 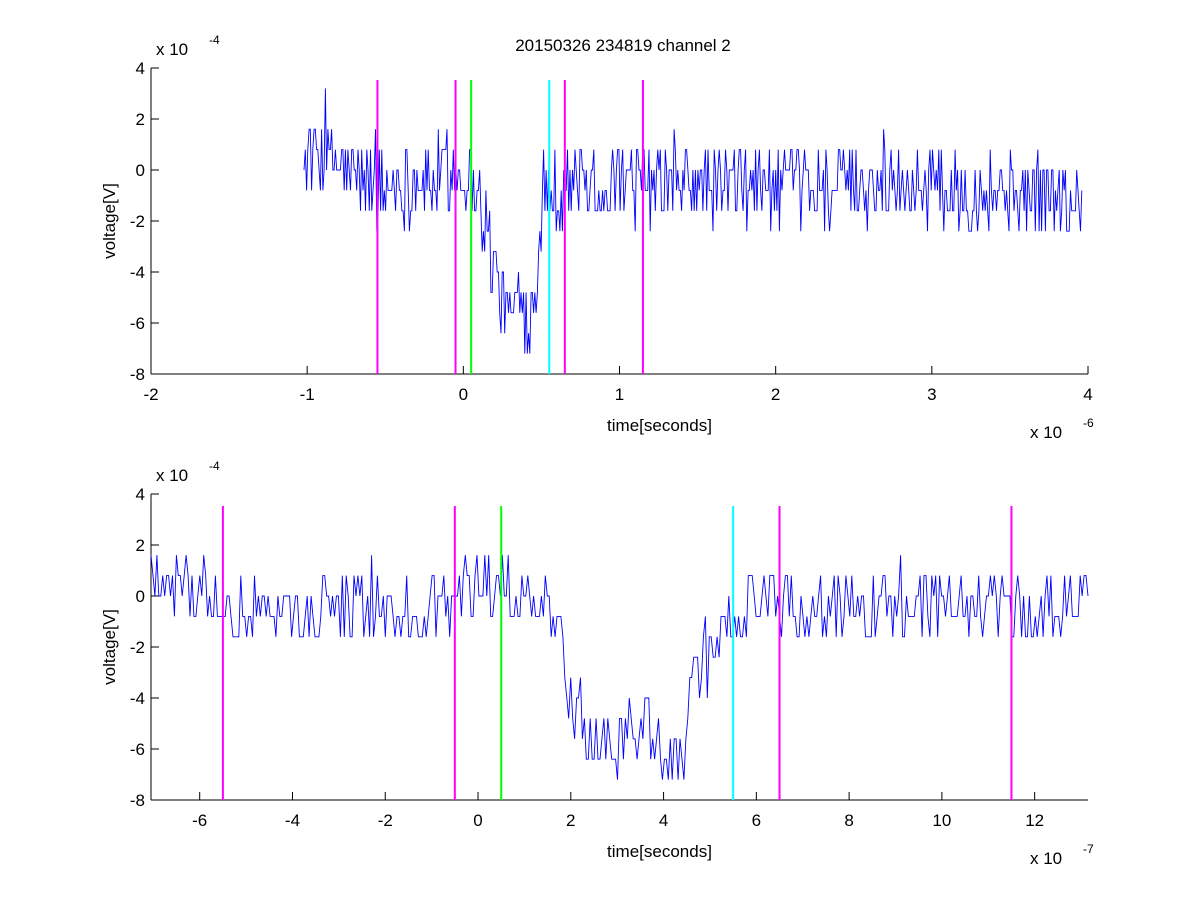 I want to click on x-tick-label: 8, so click(x=848, y=820).